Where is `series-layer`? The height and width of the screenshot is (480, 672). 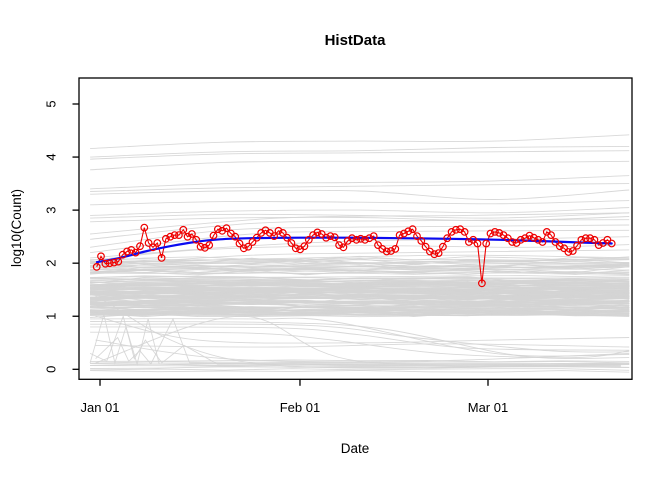 series-layer is located at coordinates (354, 255).